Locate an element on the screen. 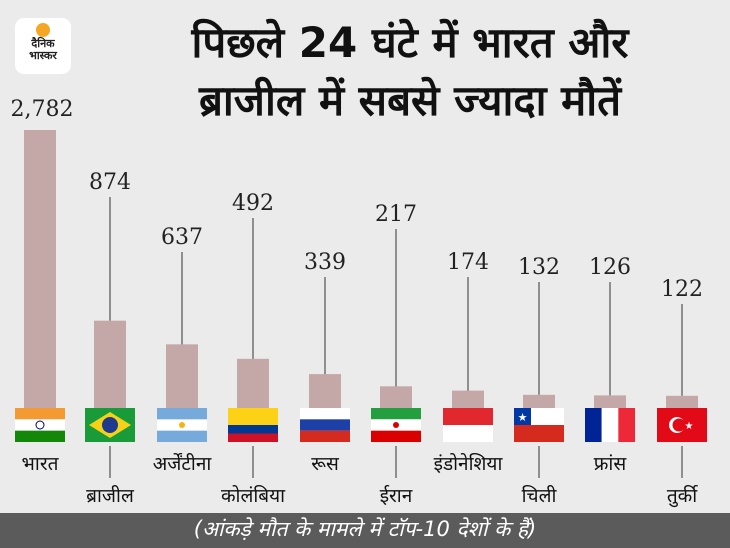  value-label: 132 is located at coordinates (539, 267).